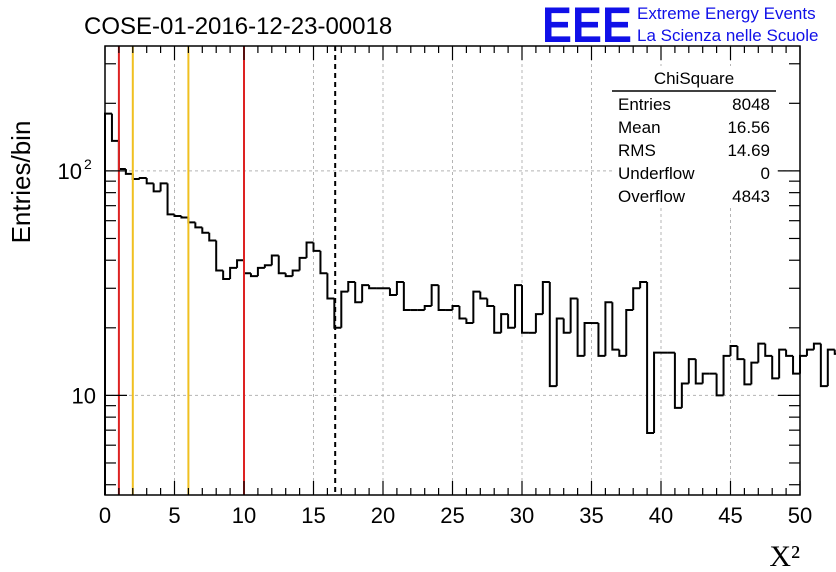 The height and width of the screenshot is (572, 836). What do you see at coordinates (105, 515) in the screenshot?
I see `x-tick-label: 0` at bounding box center [105, 515].